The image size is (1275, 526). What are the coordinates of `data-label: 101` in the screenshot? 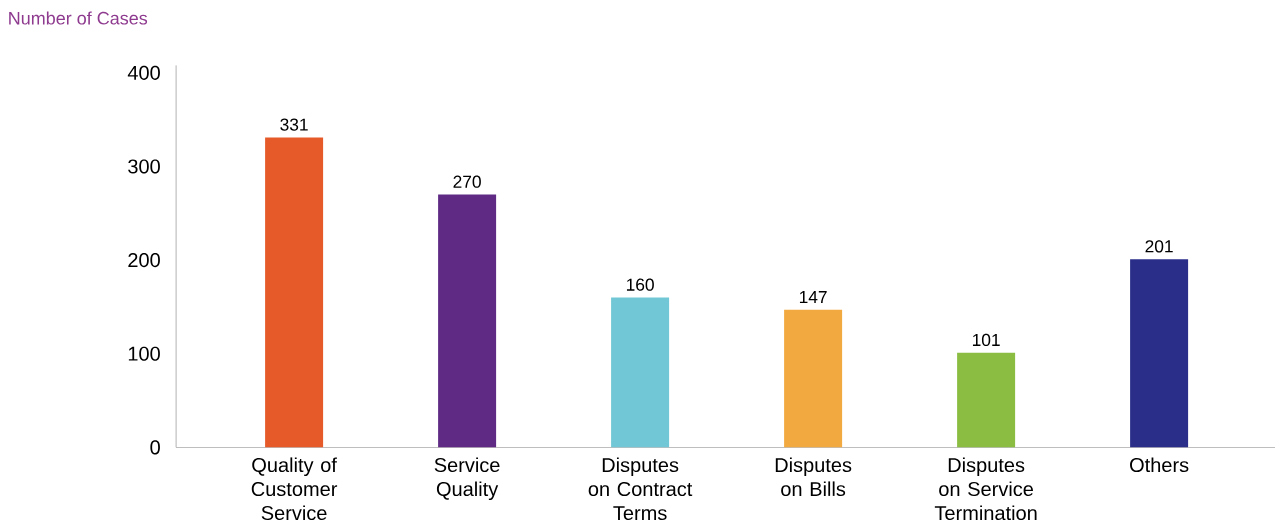 It's located at (986, 340).